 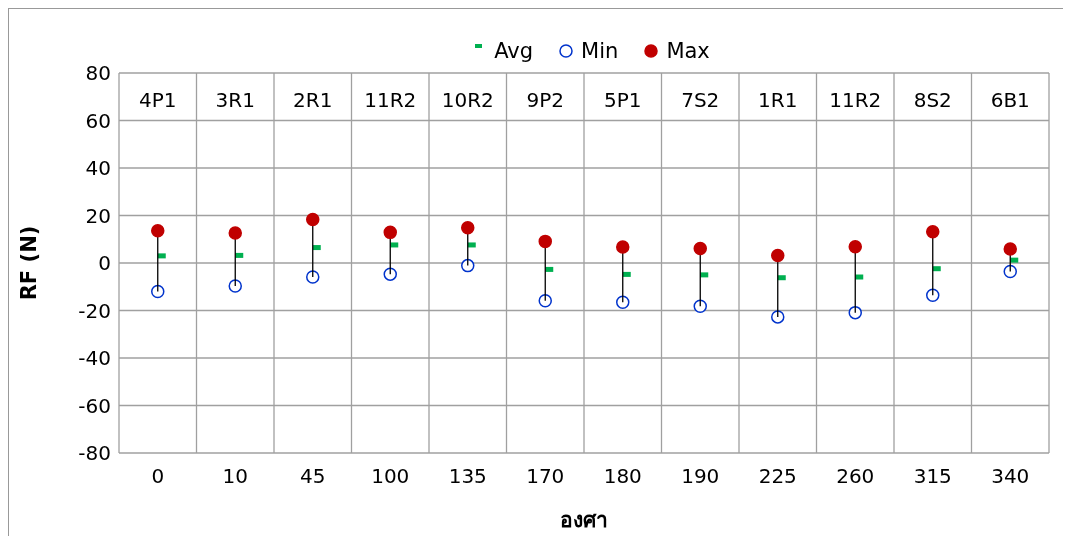 What do you see at coordinates (98, 73) in the screenshot?
I see `y-tick-label: 80` at bounding box center [98, 73].